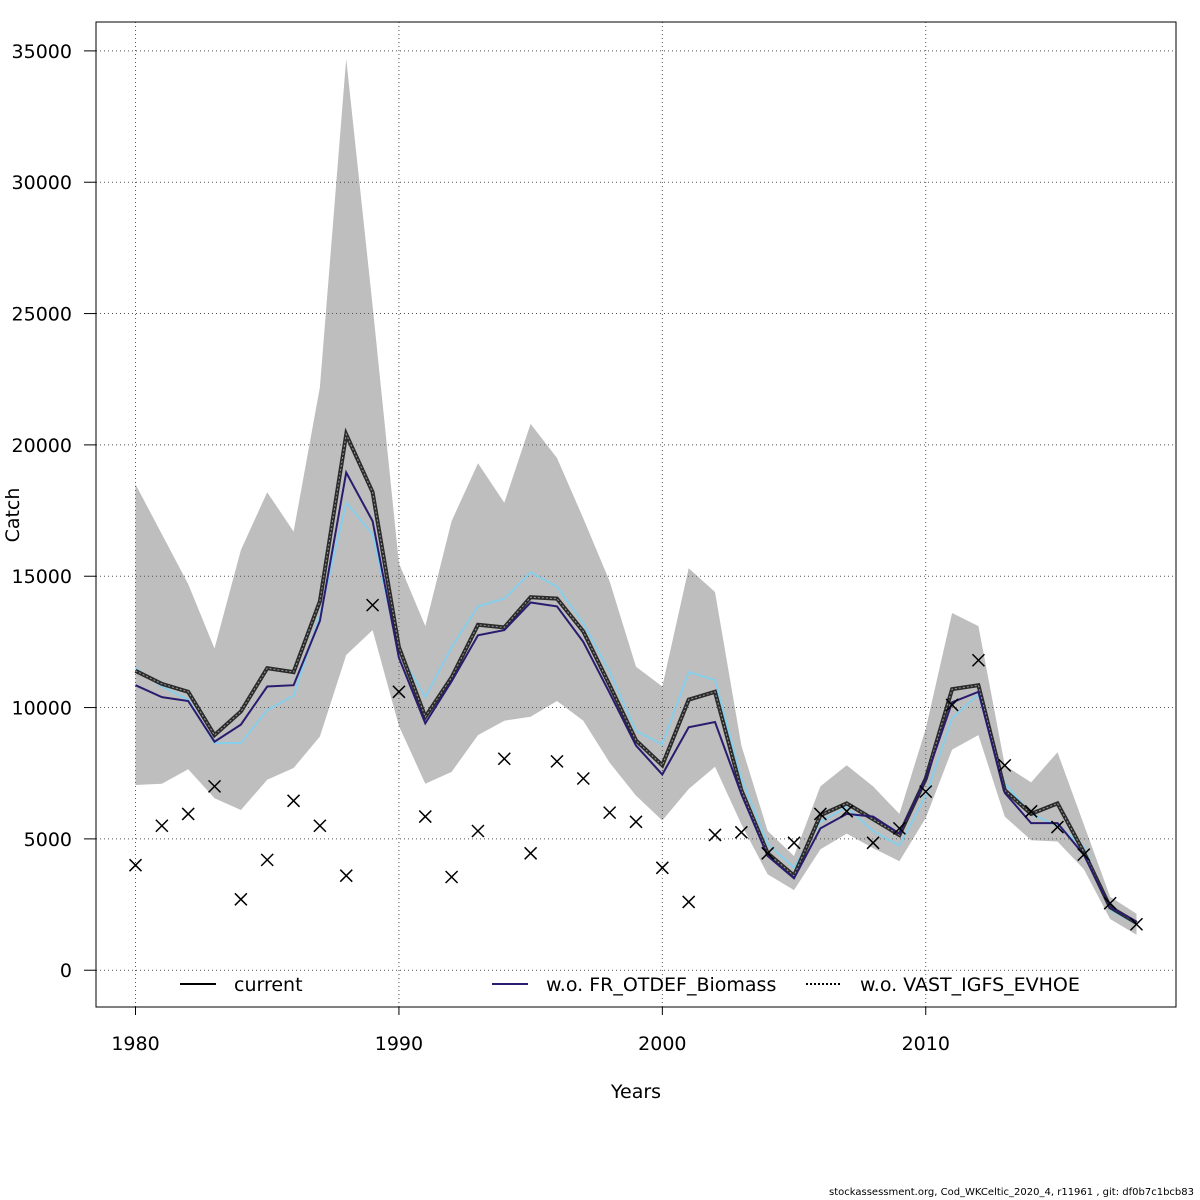 This screenshot has width=1200, height=1200. I want to click on y-tick-label: 0, so click(66, 971).